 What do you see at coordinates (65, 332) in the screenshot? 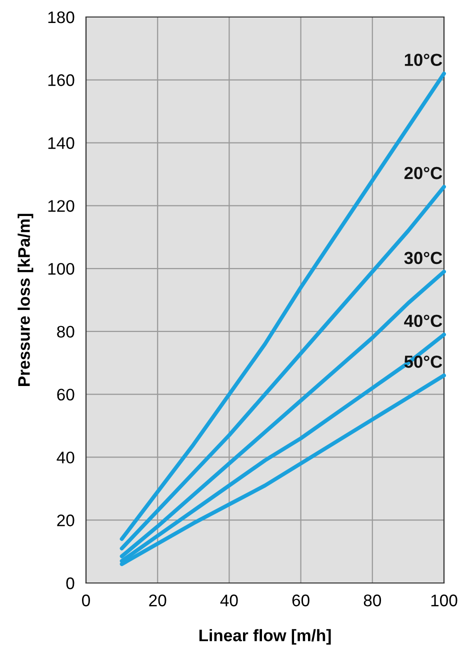
I see `y-tick-label: 80` at bounding box center [65, 332].